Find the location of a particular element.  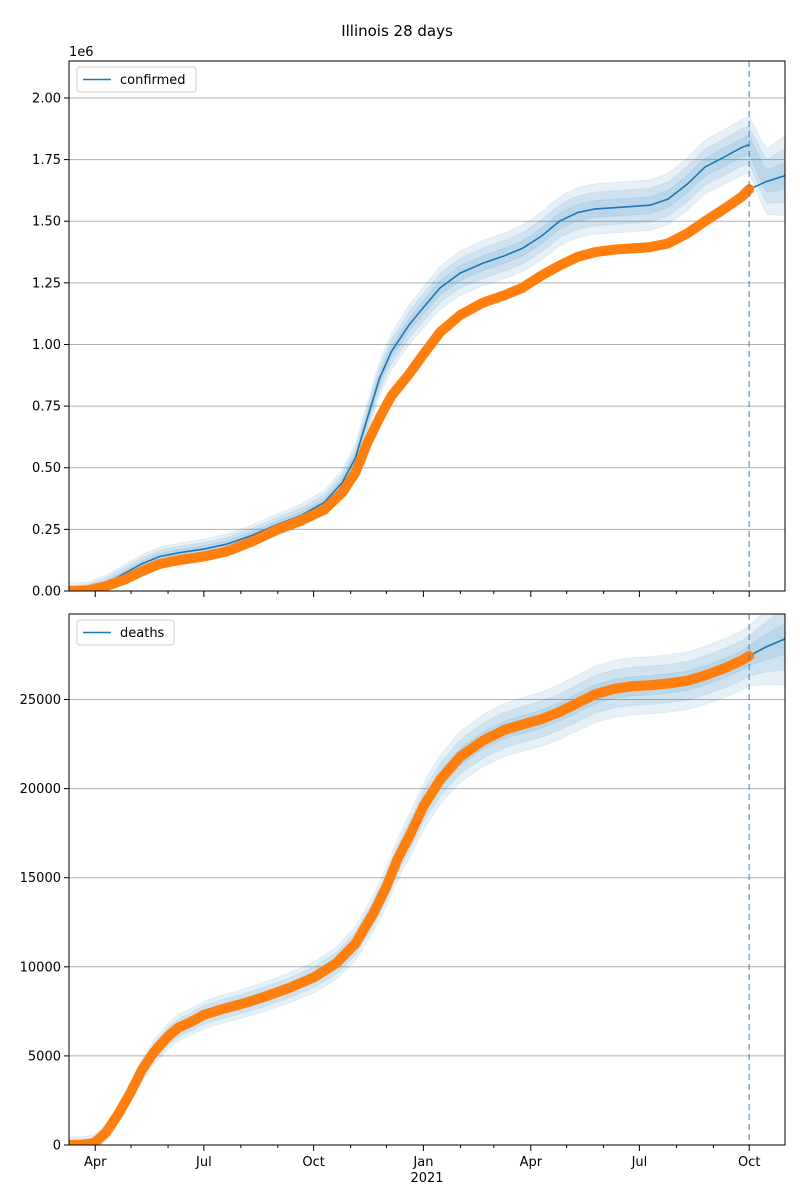

y-tick-label: 1.75 is located at coordinates (46, 160).